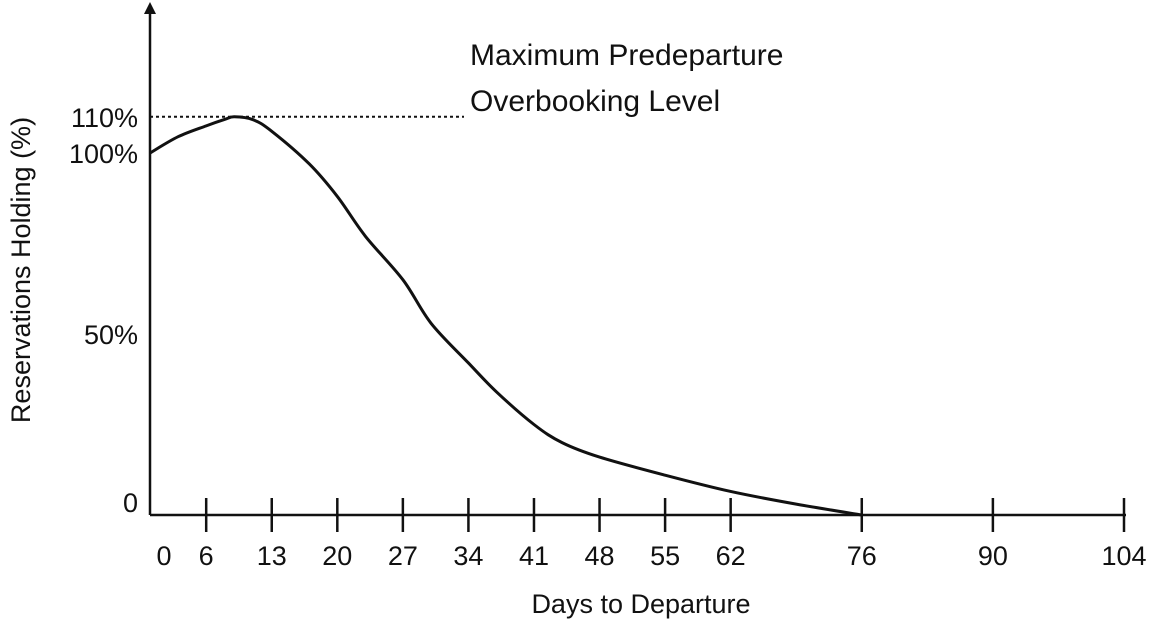 The image size is (1150, 621). Describe the element at coordinates (103, 154) in the screenshot. I see `y-tick-label-100: 100%` at that location.